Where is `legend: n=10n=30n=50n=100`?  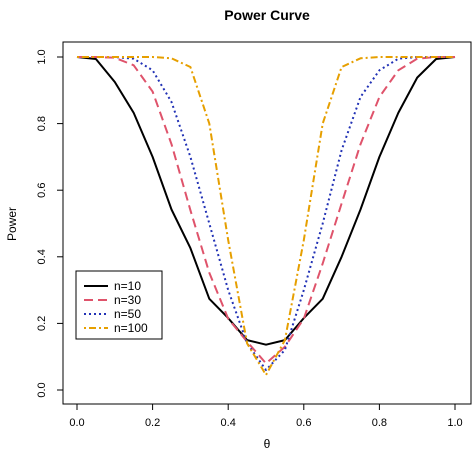
legend: n=10n=30n=50n=100 is located at coordinates (119, 305).